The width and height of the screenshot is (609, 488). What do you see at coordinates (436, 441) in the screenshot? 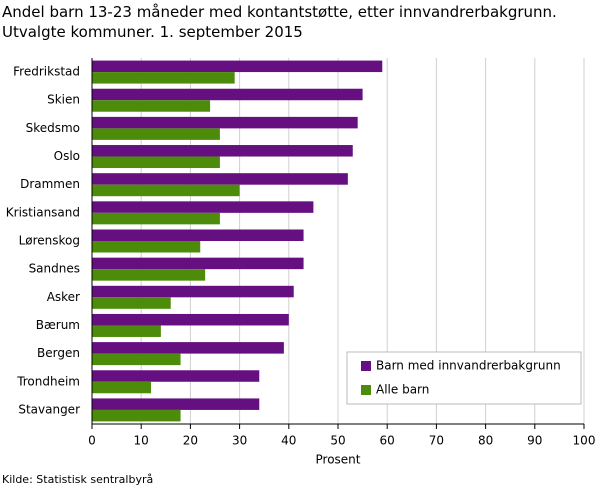
I see `x-tick-label: 70` at bounding box center [436, 441].